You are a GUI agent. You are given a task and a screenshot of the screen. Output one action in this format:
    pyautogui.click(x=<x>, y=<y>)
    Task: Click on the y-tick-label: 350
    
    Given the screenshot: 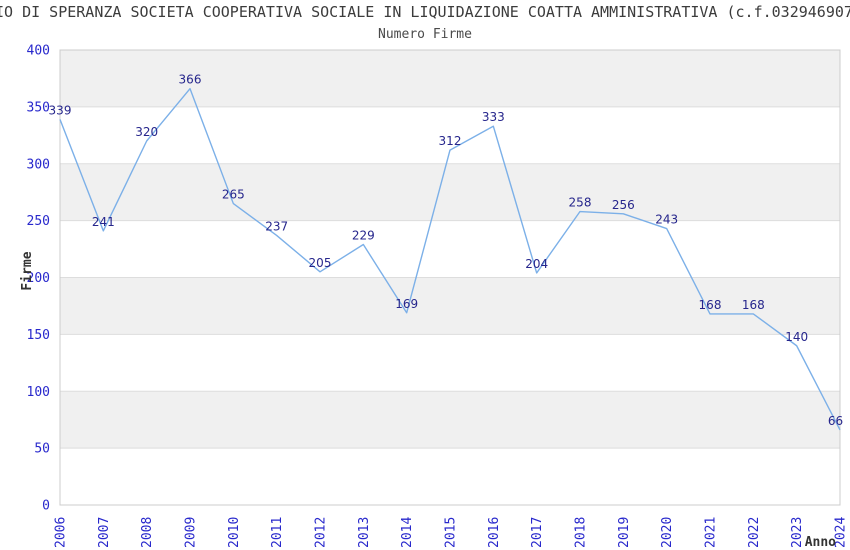 What is the action you would take?
    pyautogui.click(x=38, y=107)
    